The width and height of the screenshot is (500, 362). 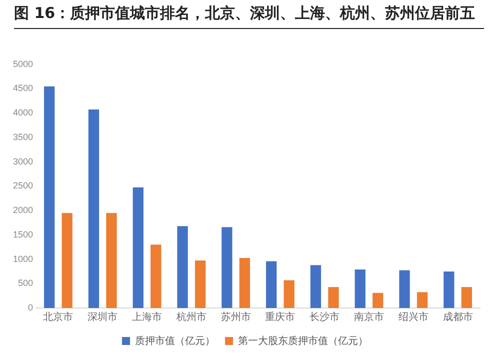 I want to click on y-tick-label: 3000, so click(x=23, y=161).